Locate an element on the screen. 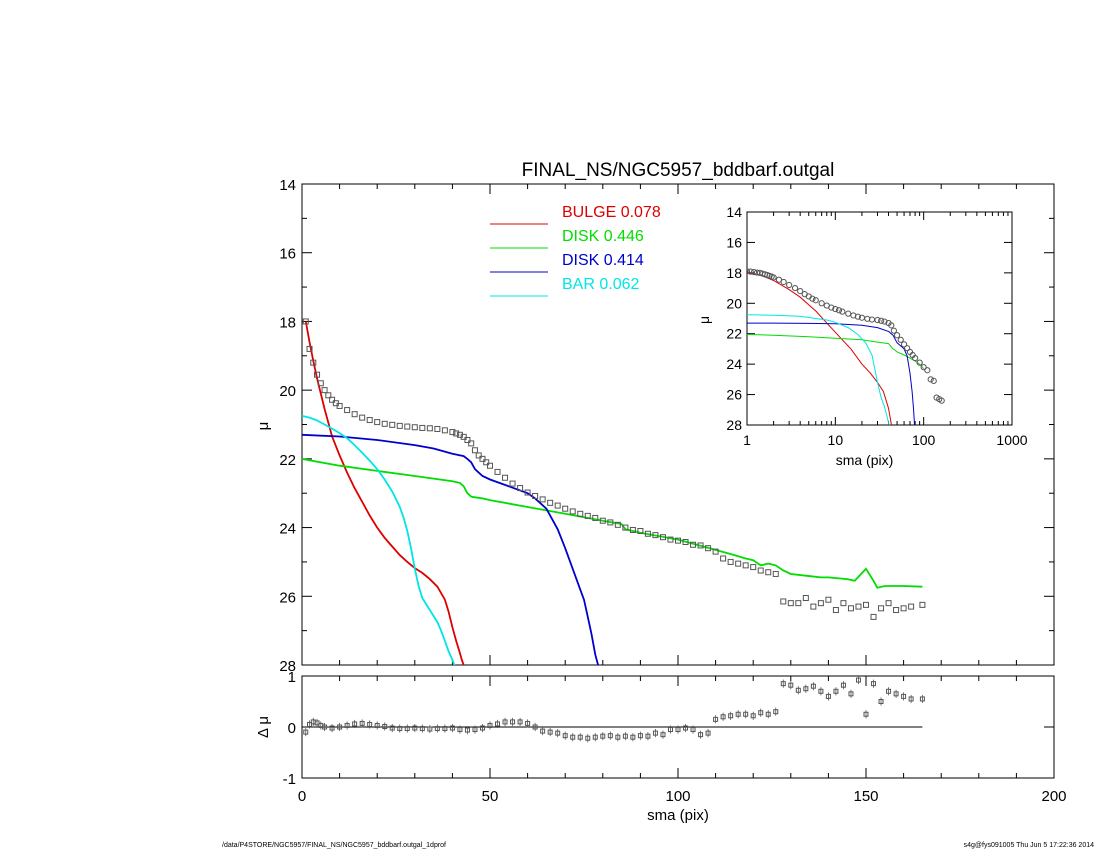 The width and height of the screenshot is (1100, 850). x-tick-label: 10 is located at coordinates (836, 440).